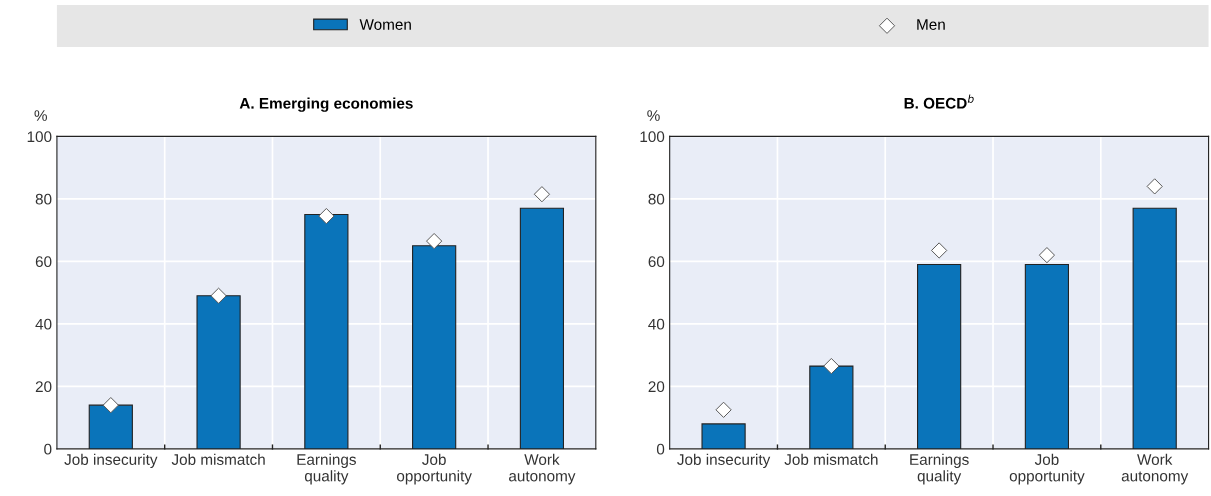 This screenshot has height=496, width=1211. I want to click on legend-label: Men, so click(931, 24).